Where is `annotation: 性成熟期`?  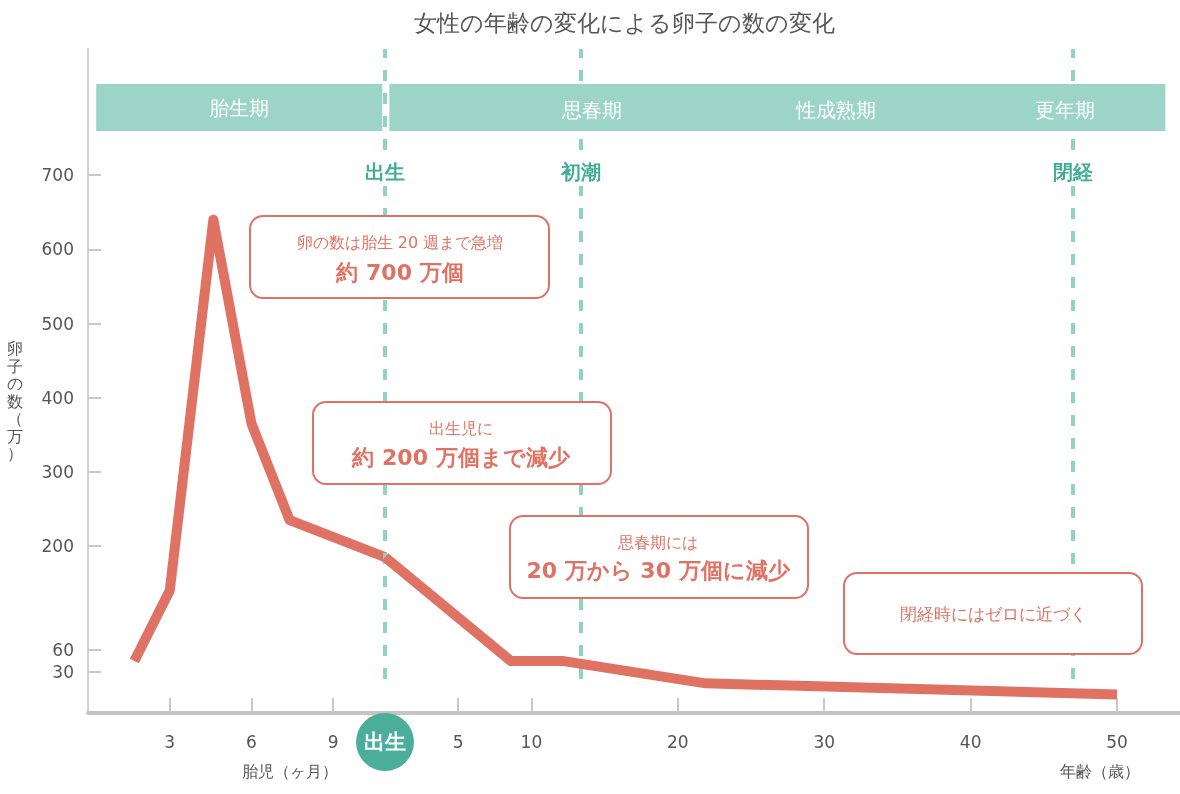
annotation: 性成熟期 is located at coordinates (836, 110).